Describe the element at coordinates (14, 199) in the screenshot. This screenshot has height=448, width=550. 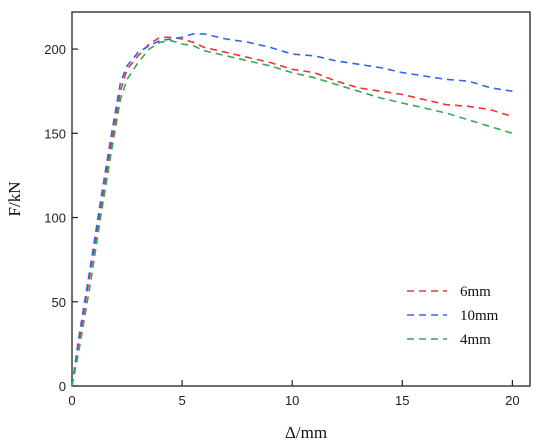
I see `y-axis-title: F/kN` at that location.